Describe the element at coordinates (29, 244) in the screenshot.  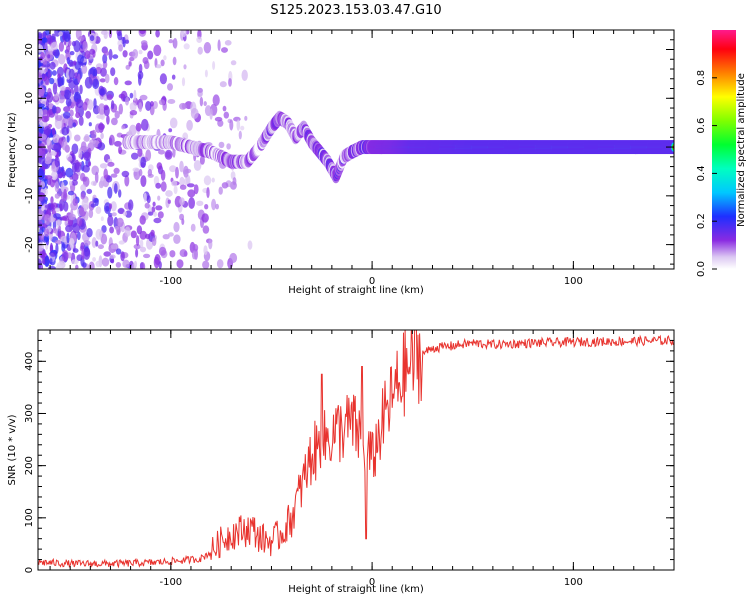
I see `y-tick-label: -20` at that location.